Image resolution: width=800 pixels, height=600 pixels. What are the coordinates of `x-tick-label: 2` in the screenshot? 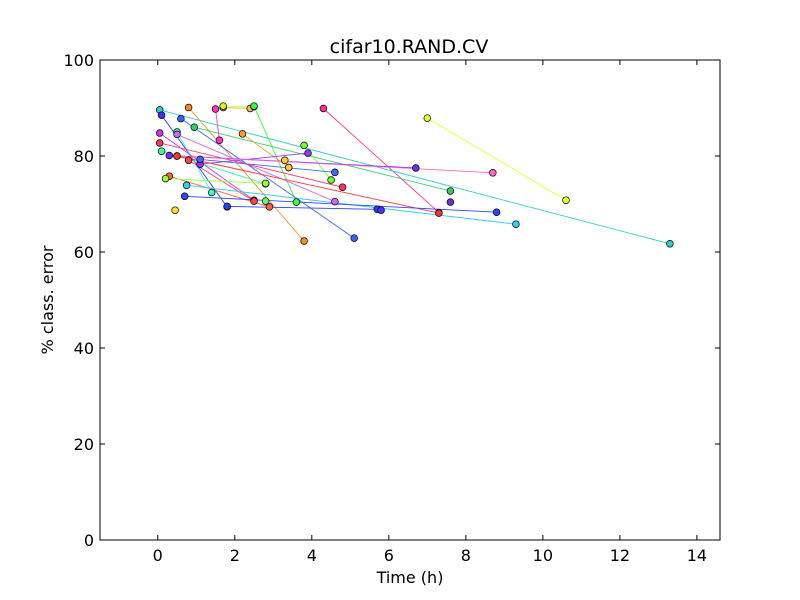 It's located at (235, 555).